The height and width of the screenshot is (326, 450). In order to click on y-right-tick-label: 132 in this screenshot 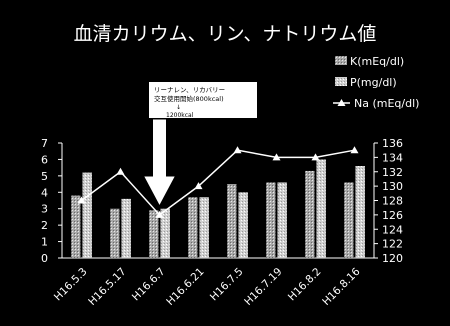, I will do `click(392, 172)`.